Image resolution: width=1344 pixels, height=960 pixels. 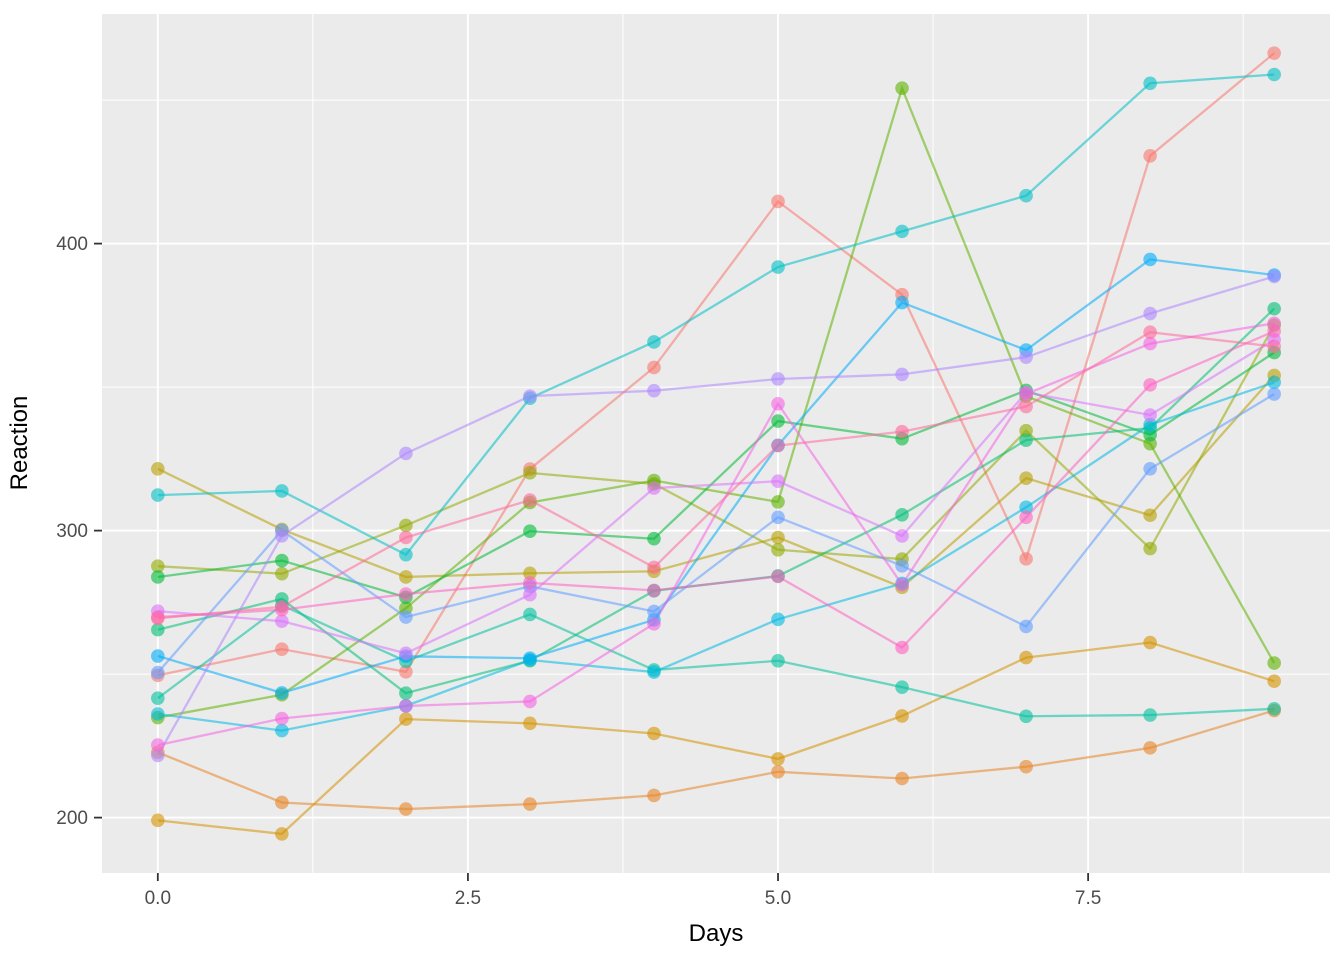 I want to click on data-point-349-day1, so click(x=282, y=730).